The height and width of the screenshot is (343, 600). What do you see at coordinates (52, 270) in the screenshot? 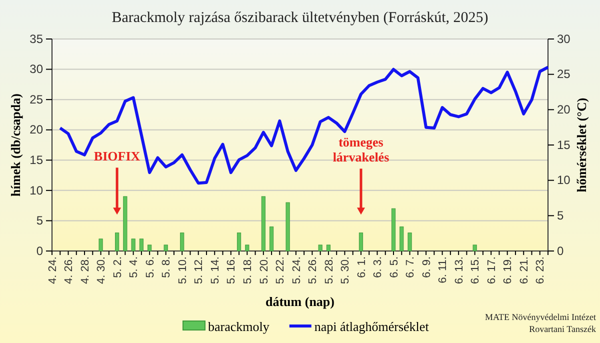
I see `x-tick-label: 4. 24.` at bounding box center [52, 270].